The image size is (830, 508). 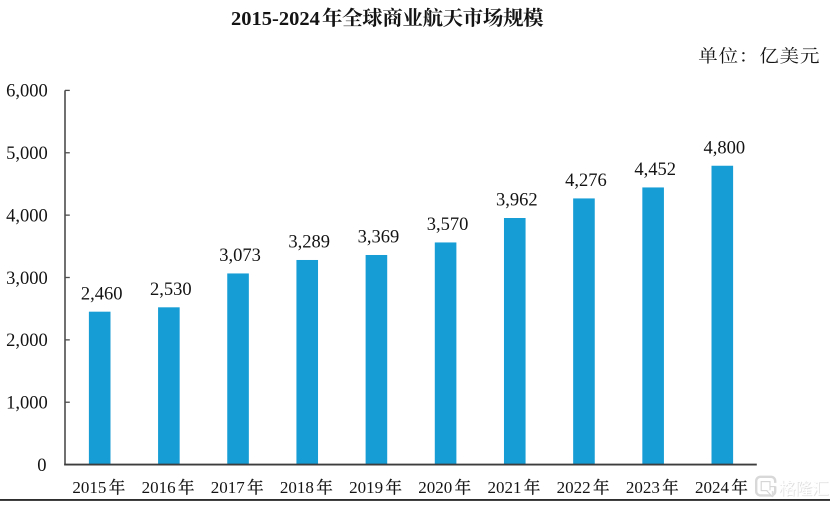 What do you see at coordinates (27, 404) in the screenshot?
I see `svg-text: 1,000` at bounding box center [27, 404].